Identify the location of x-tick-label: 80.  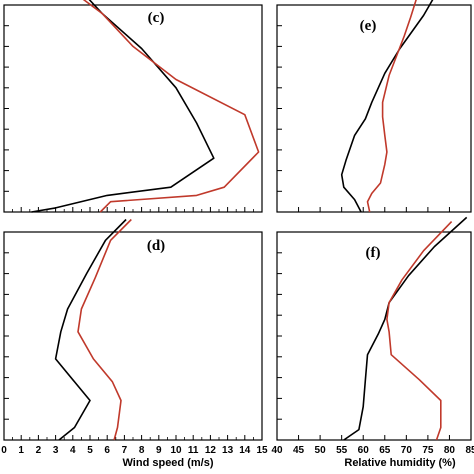
(450, 450).